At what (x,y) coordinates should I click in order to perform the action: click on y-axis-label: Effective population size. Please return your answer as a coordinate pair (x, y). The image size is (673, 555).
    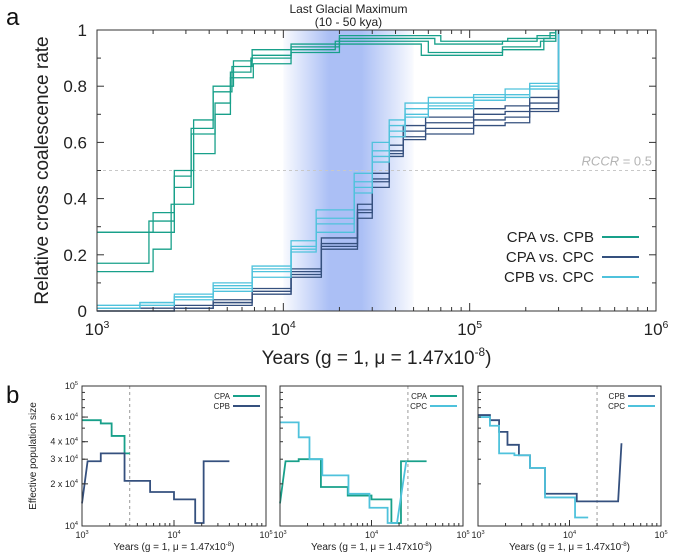
    Looking at the image, I should click on (33, 456).